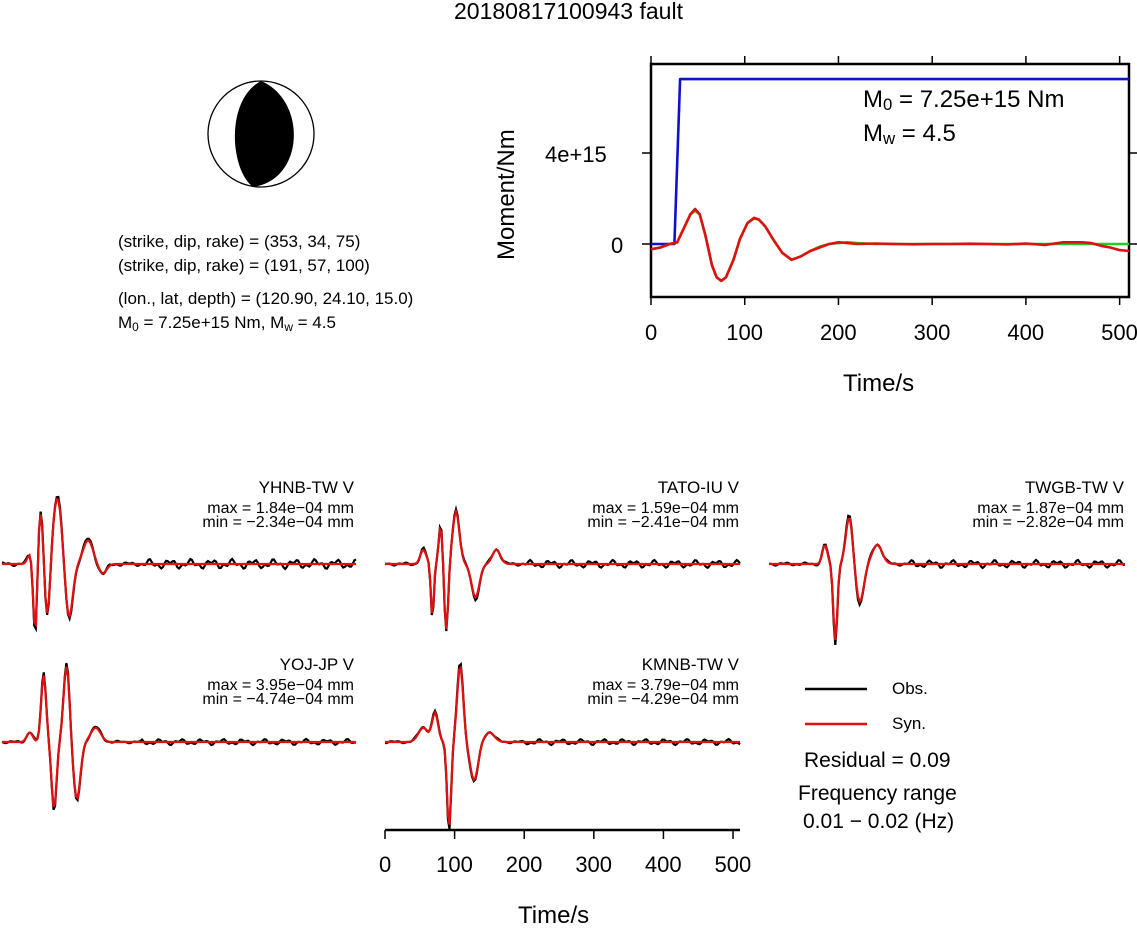 The height and width of the screenshot is (930, 1137). What do you see at coordinates (744, 332) in the screenshot?
I see `moment-x-tick-label-100: 100` at bounding box center [744, 332].